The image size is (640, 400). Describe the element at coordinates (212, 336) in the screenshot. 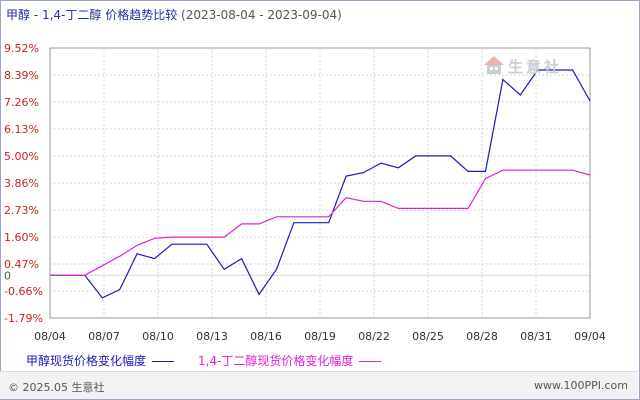

I see `x-tick-label: 08/13` at that location.